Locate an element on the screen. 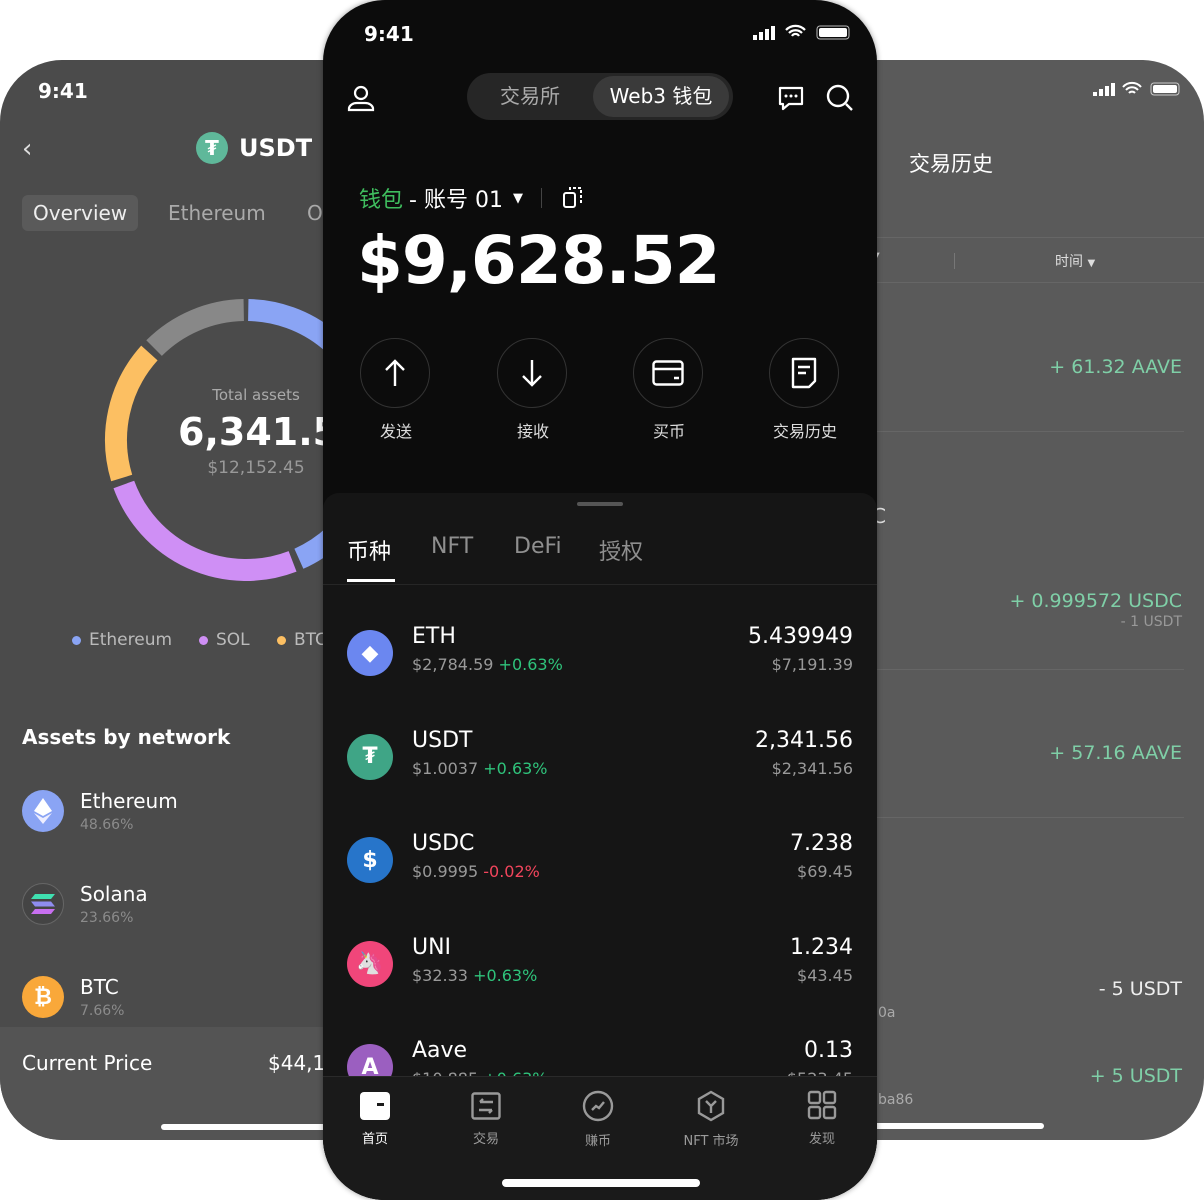 The width and height of the screenshot is (1204, 1200). asset-value: $43.45 is located at coordinates (825, 975).